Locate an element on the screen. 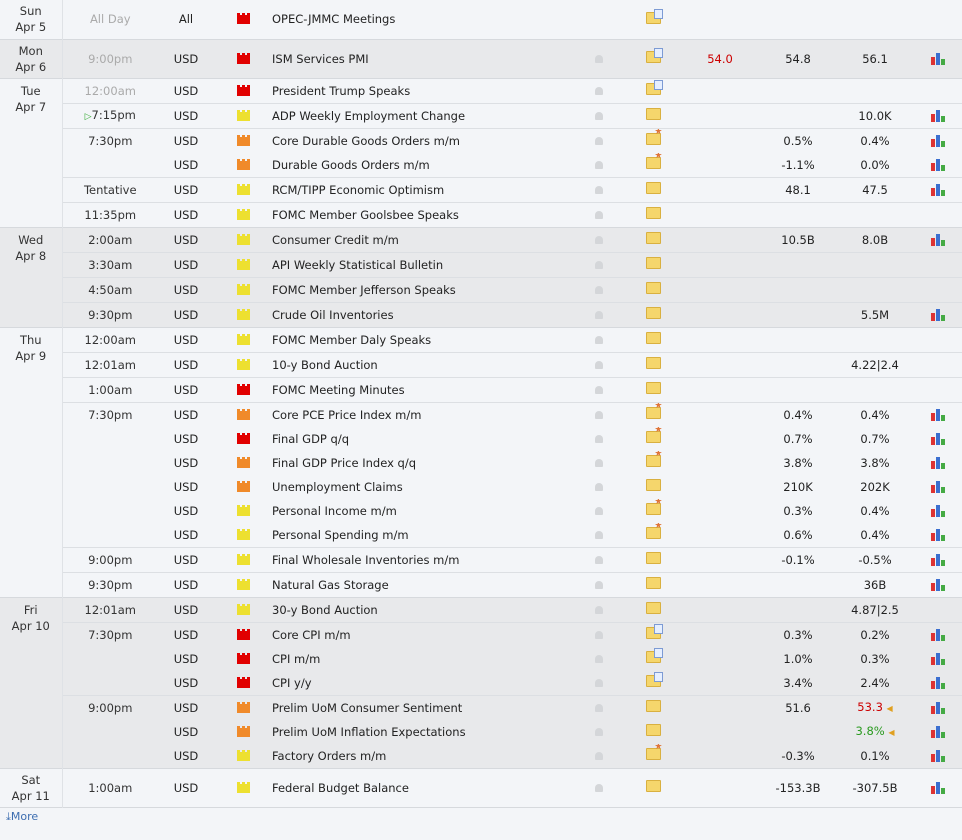  event-row: USD CPI y/y 3.4% 2.4% is located at coordinates (481, 682).